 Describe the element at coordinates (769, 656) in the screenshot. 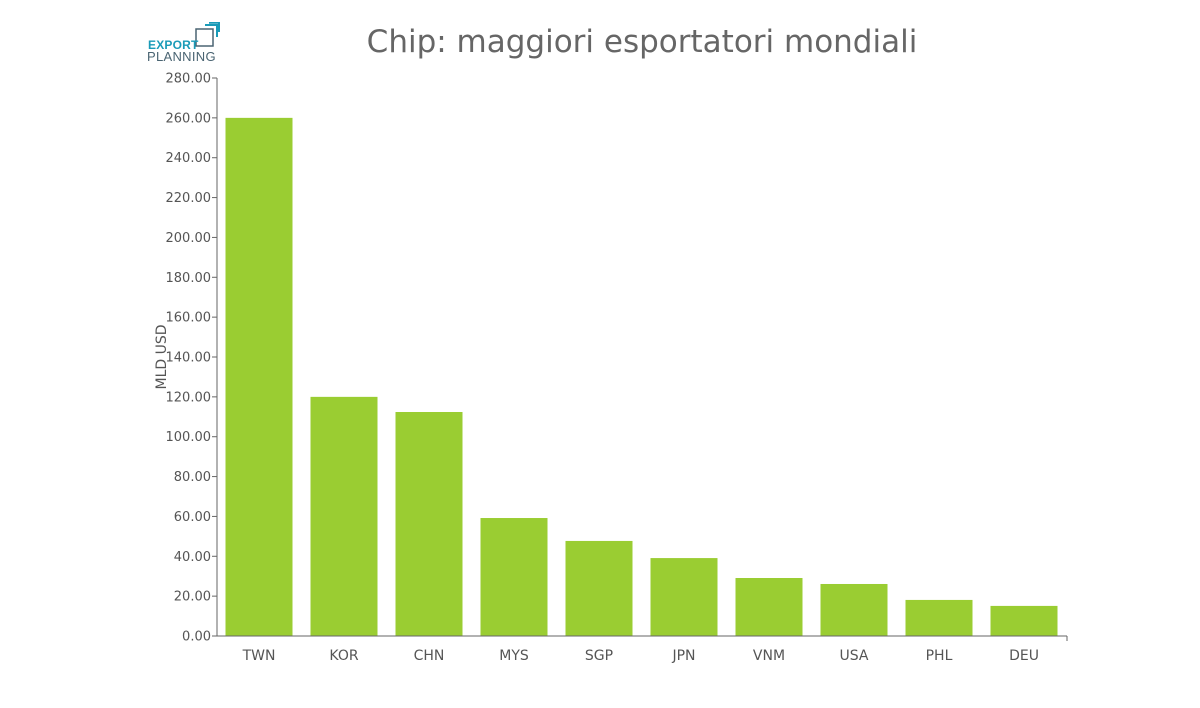

I see `x-tick-label: VNM` at that location.